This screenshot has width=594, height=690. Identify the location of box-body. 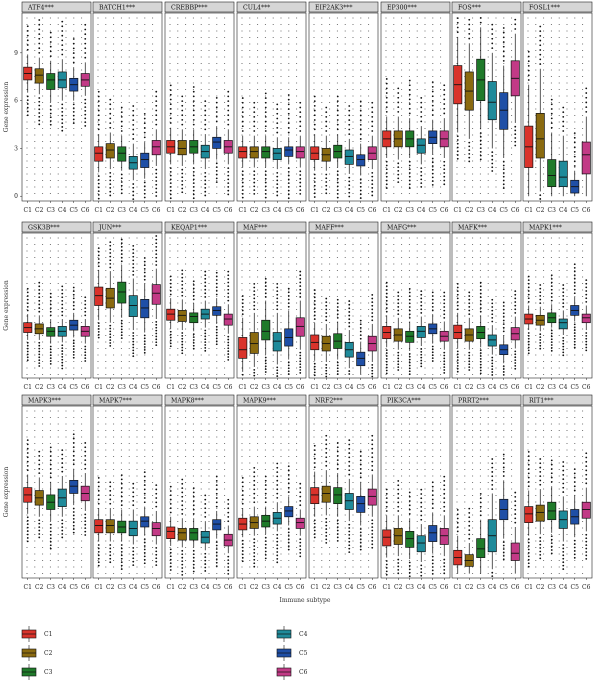
(145, 160).